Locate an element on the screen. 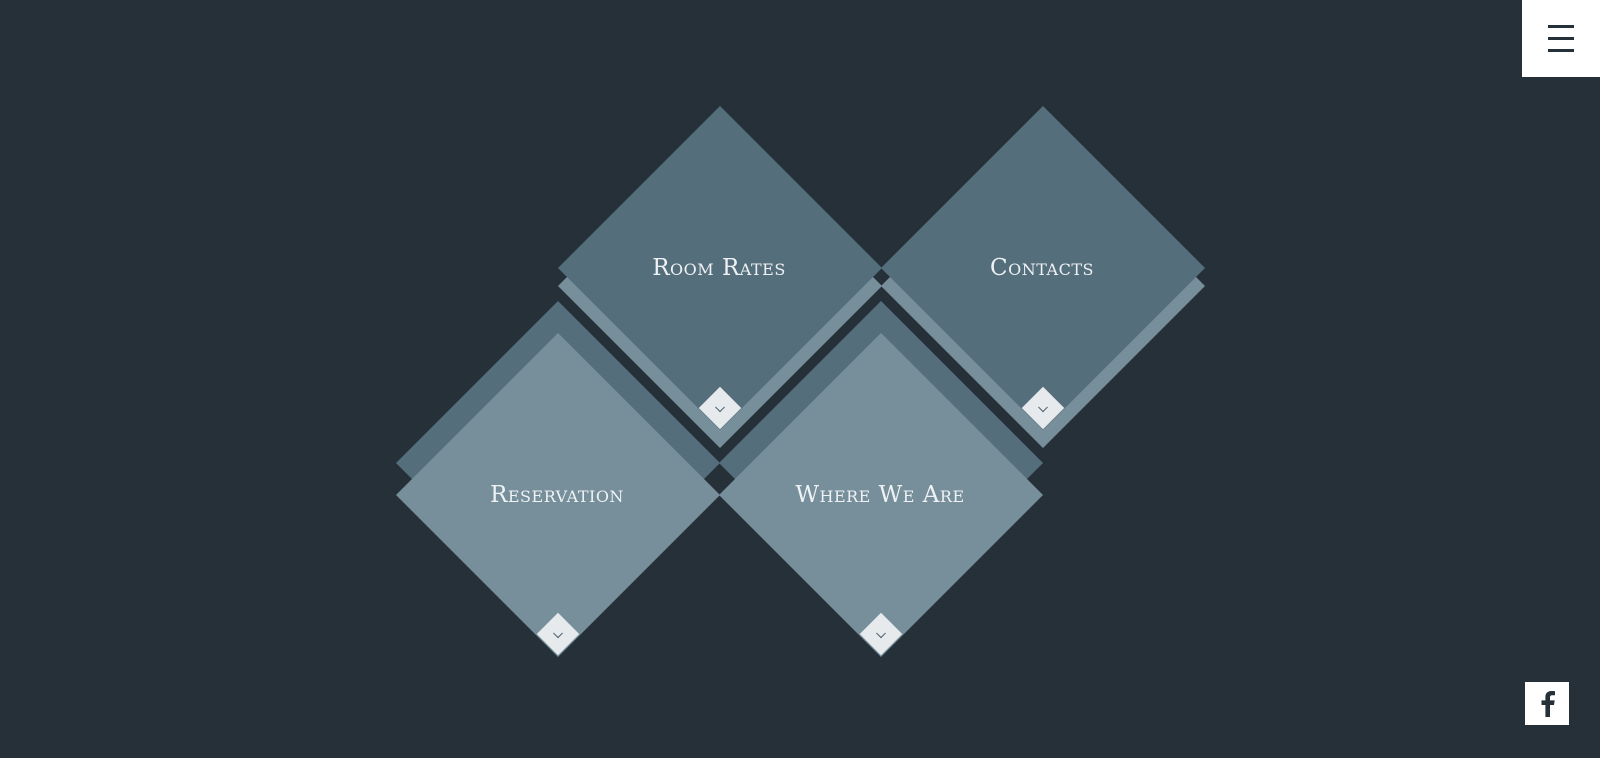 This screenshot has height=758, width=1600. contacts-tile is located at coordinates (1043, 268).